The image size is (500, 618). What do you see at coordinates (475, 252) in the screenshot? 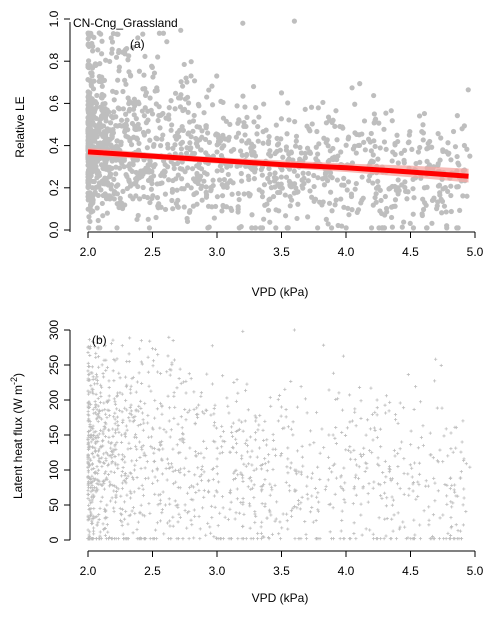
I see `panel-a-x-tick-label: 5.0` at bounding box center [475, 252].